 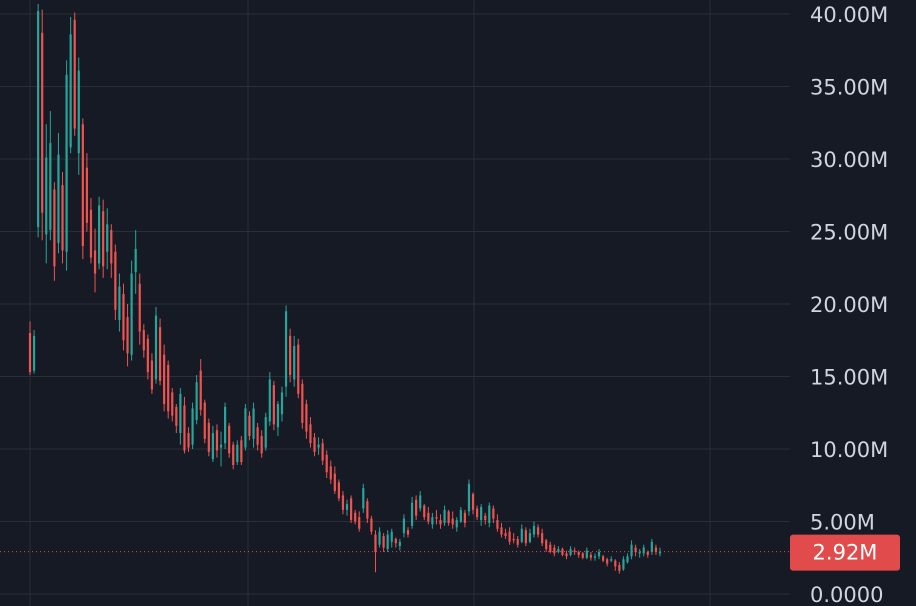 What do you see at coordinates (846, 594) in the screenshot?
I see `y-tick-label: 0.0000` at bounding box center [846, 594].